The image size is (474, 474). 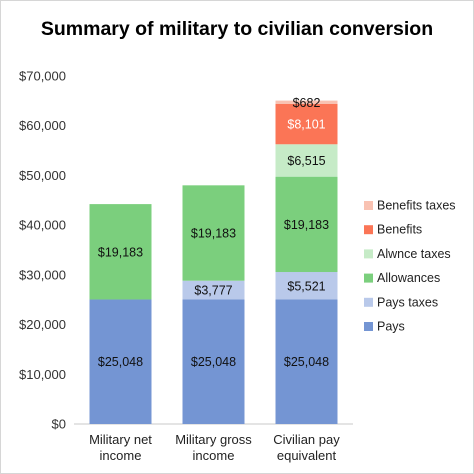 I want to click on y-tick-label: $10,000, so click(x=42, y=374).